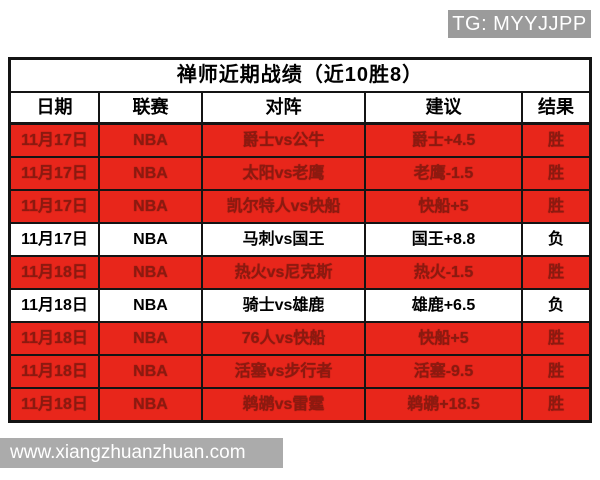  I want to click on table-row: 11月18日 NBA 热火vs尼克斯 热火-1.5 胜, so click(300, 273).